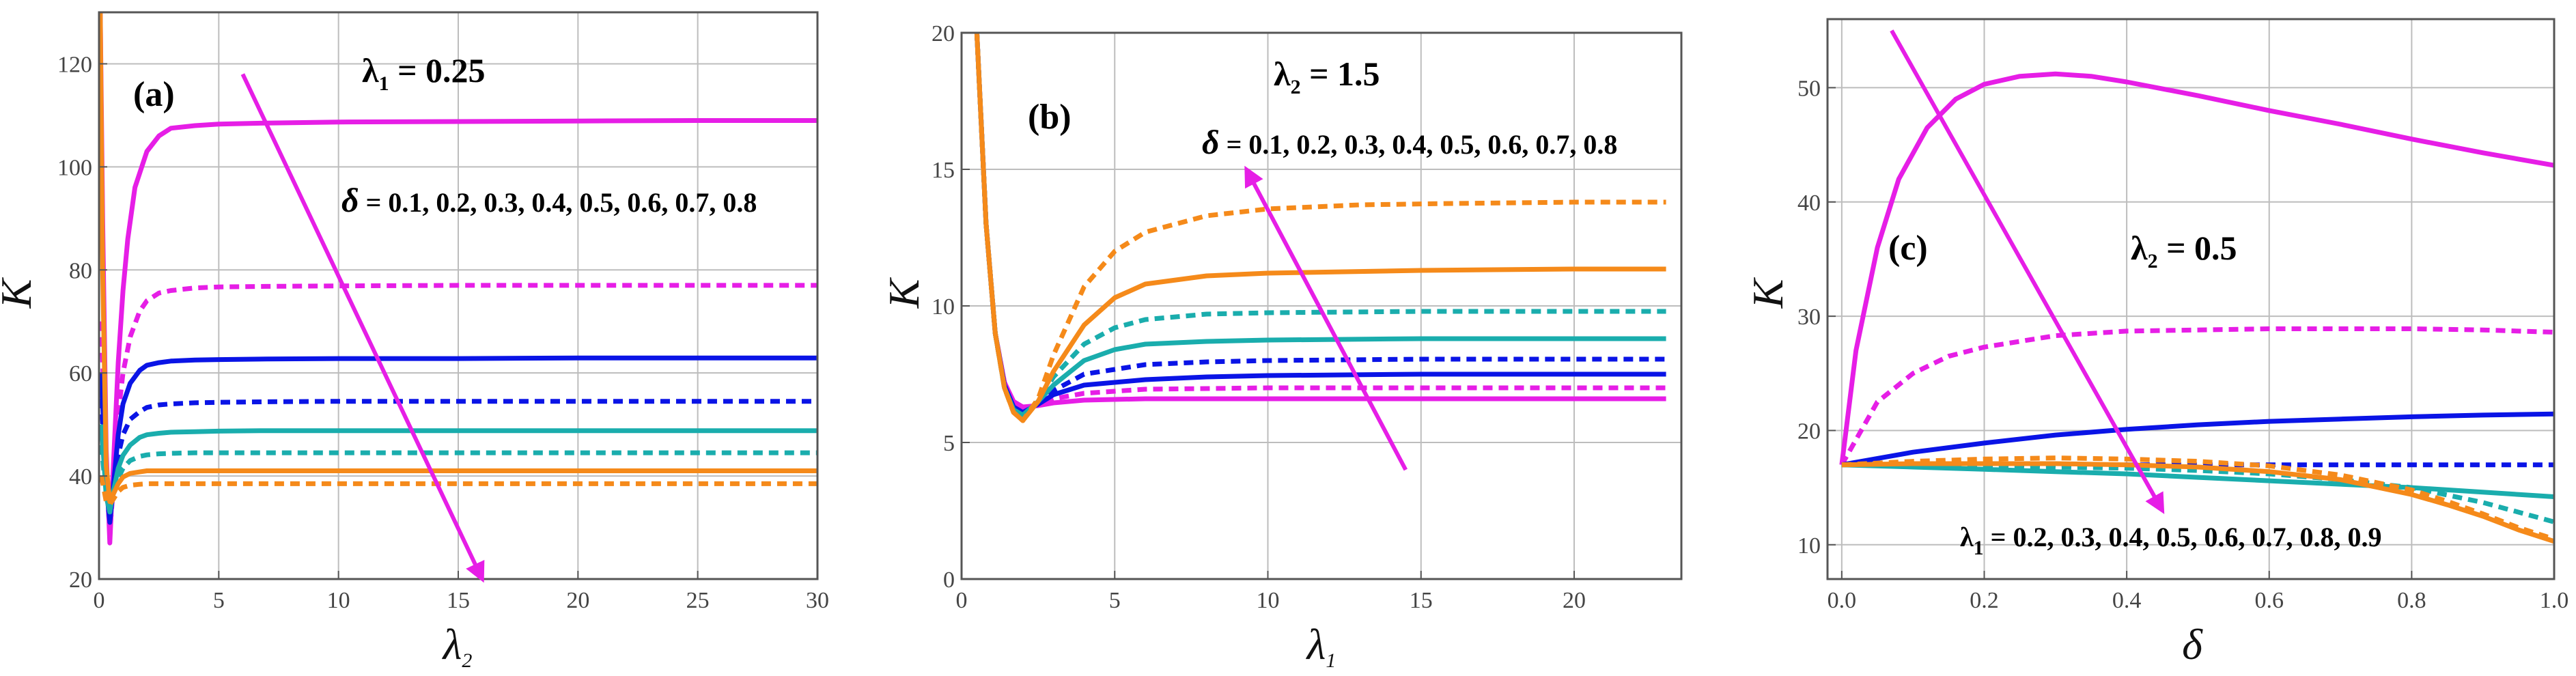 This screenshot has height=676, width=2576. Describe the element at coordinates (74, 167) in the screenshot. I see `y-tick-label: 100` at that location.